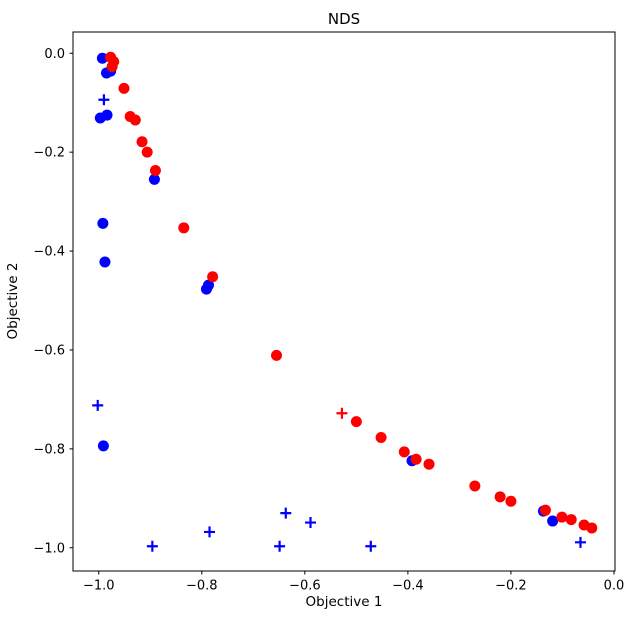 The width and height of the screenshot is (633, 624). I want to click on y-tick-label: −1.0, so click(49, 548).